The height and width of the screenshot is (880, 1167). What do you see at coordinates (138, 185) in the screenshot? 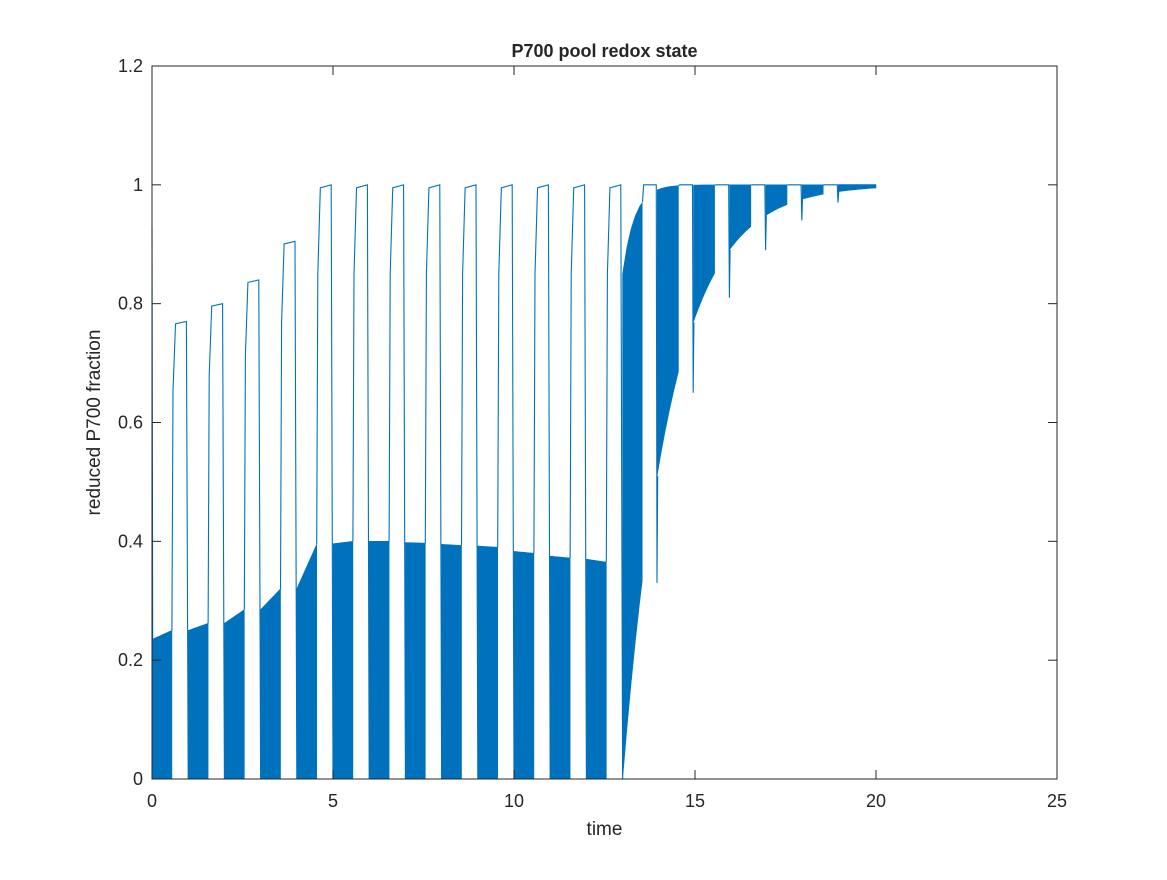
I see `y-tick-label: 1` at bounding box center [138, 185].